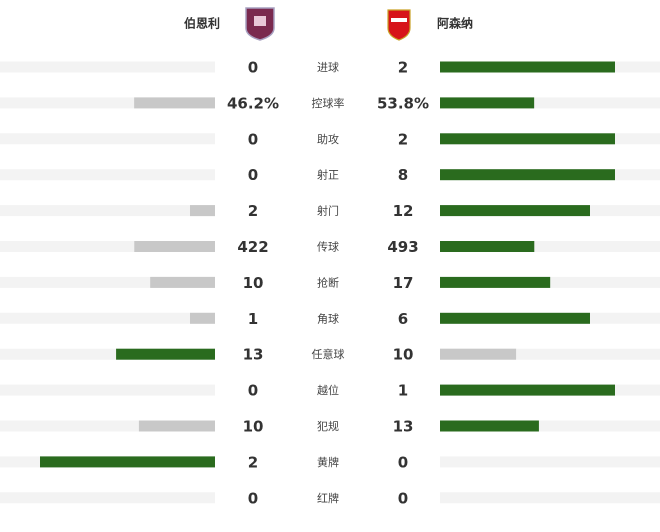 Image resolution: width=660 pixels, height=532 pixels. I want to click on away-team-logo, so click(399, 25).